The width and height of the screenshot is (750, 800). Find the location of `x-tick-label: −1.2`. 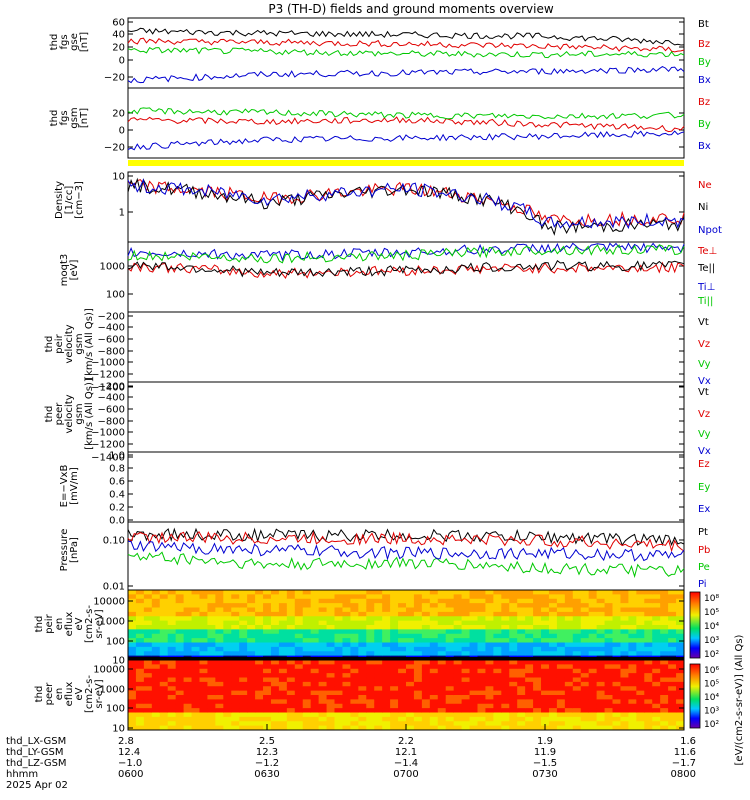

x-tick-label: −1.2 is located at coordinates (267, 763).